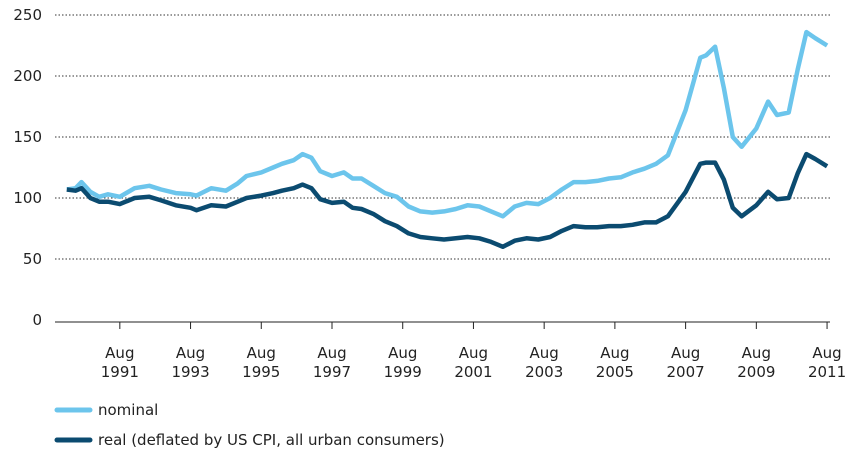 Image resolution: width=848 pixels, height=458 pixels. What do you see at coordinates (27, 198) in the screenshot?
I see `y-tick-label: 100` at bounding box center [27, 198].